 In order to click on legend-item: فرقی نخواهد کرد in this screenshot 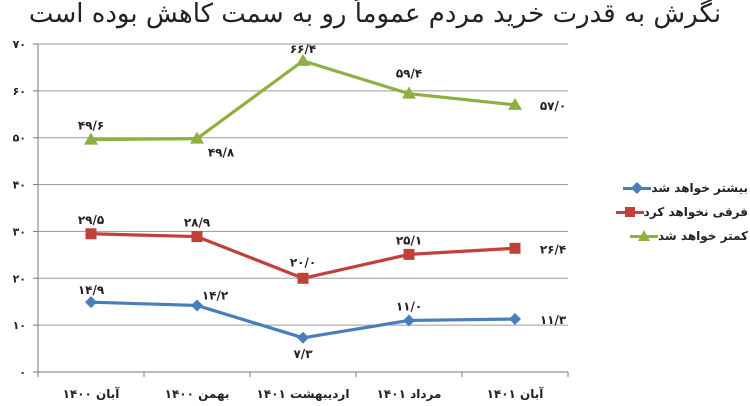, I will do `click(668, 212)`.